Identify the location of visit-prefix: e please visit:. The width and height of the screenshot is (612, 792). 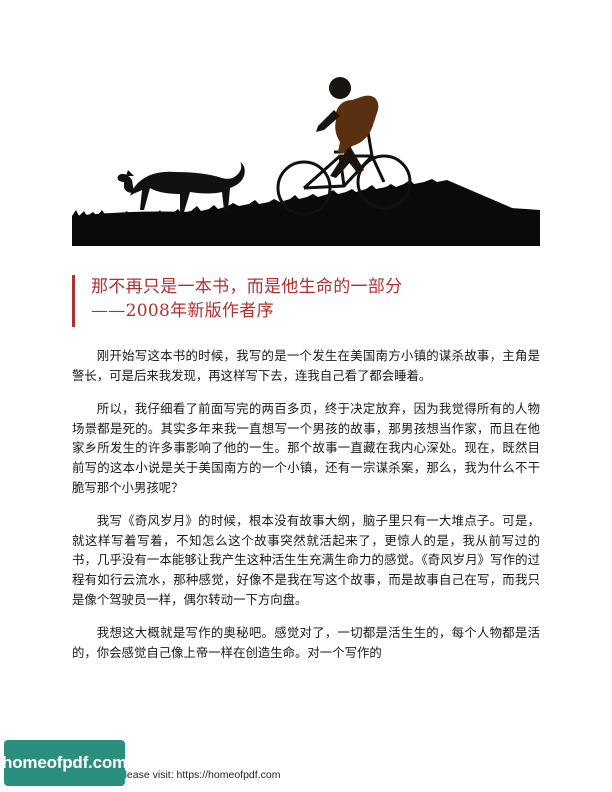
(143, 775).